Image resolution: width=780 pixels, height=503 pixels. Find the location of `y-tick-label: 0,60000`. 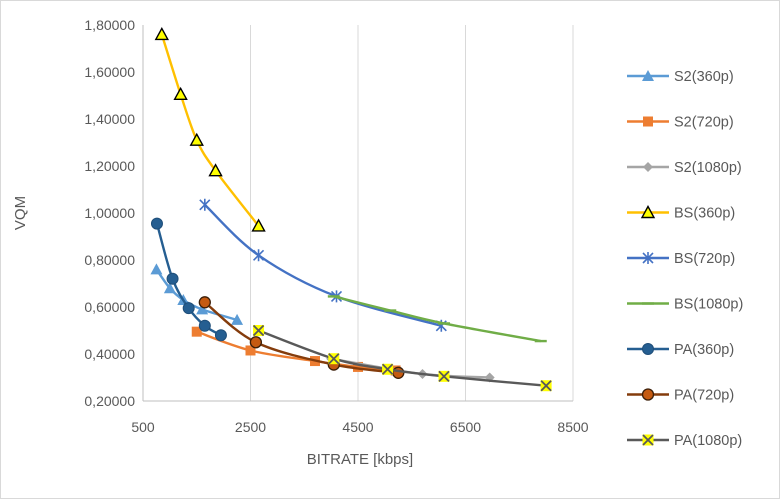

y-tick-label: 0,60000 is located at coordinates (109, 307).